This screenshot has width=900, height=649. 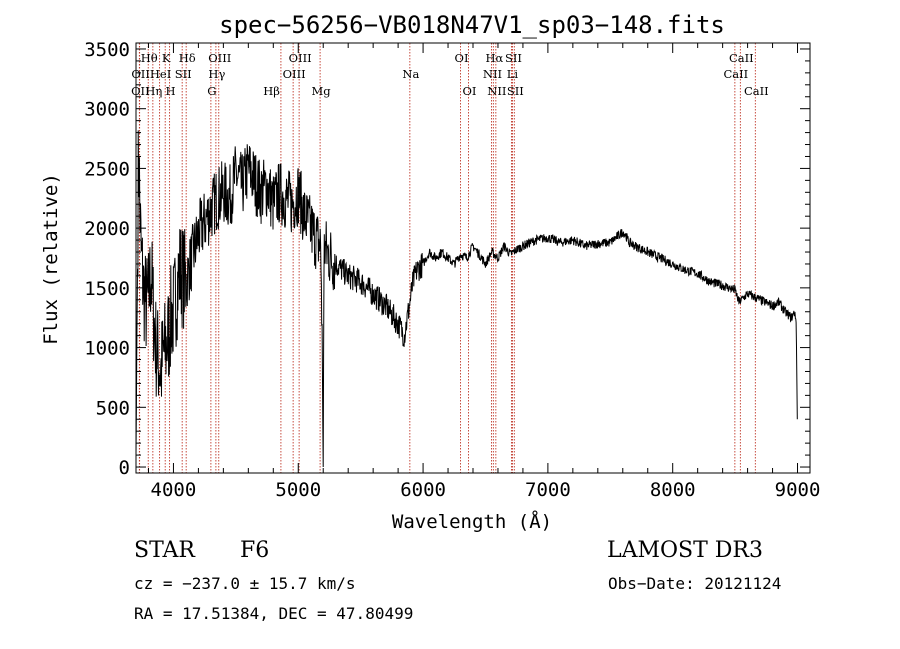 What do you see at coordinates (494, 58) in the screenshot?
I see `spectral-line-label: Hα` at bounding box center [494, 58].